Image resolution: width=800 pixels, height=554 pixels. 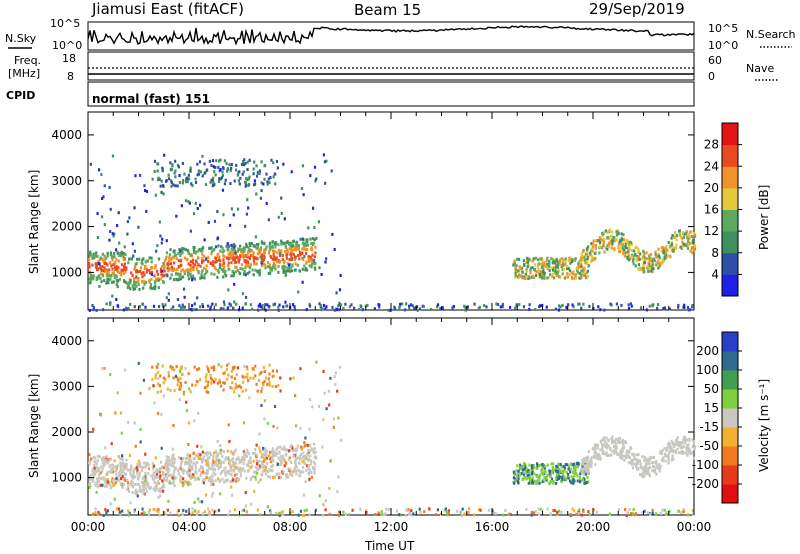 I want to click on colorbar-tick-label: -50, so click(x=709, y=446).